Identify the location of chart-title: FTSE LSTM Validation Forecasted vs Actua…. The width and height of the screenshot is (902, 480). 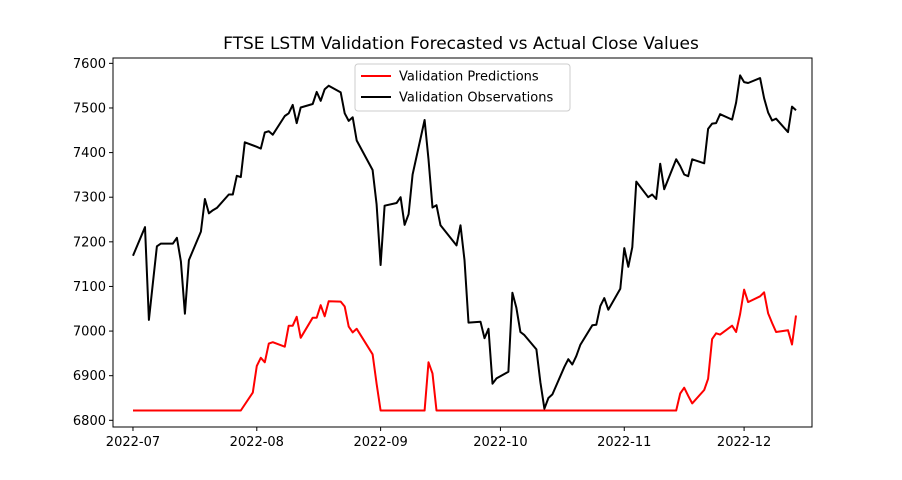
(461, 44).